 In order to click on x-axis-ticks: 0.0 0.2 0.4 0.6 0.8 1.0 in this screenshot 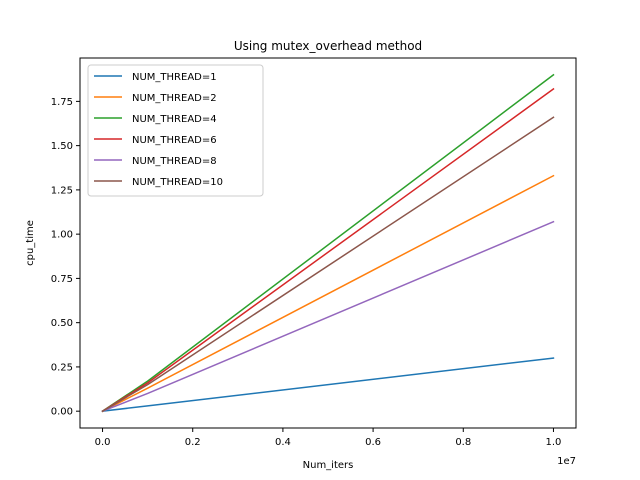, I will do `click(328, 438)`.